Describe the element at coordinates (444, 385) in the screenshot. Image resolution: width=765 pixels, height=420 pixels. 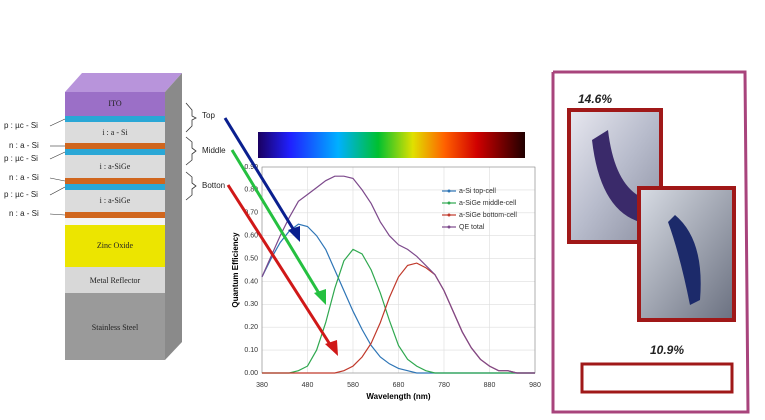
I see `x-tick-label: 780` at that location.